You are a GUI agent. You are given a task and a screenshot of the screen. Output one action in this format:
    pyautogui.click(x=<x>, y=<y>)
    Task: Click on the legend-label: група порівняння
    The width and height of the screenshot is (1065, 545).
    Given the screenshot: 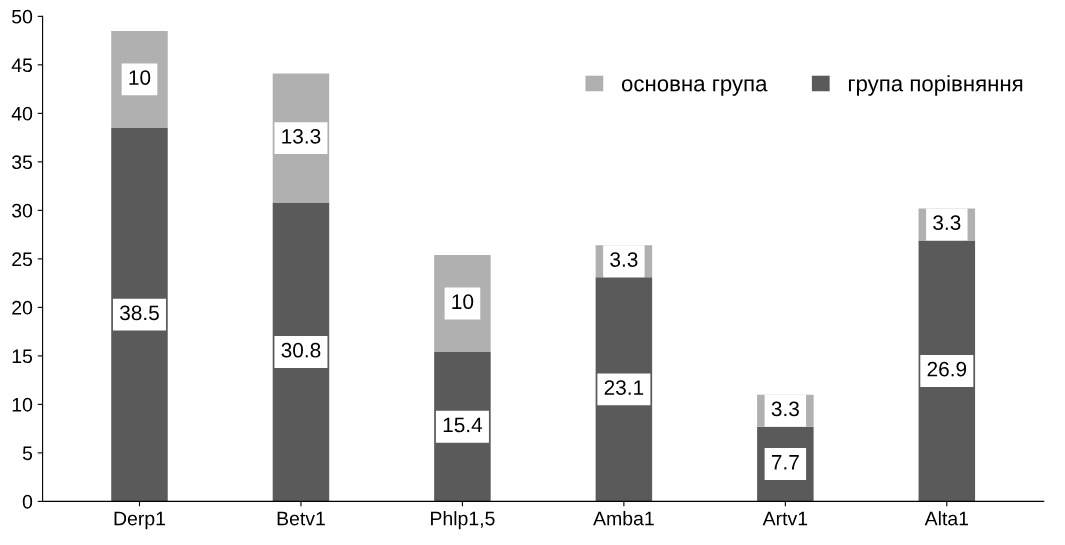 What is the action you would take?
    pyautogui.click(x=935, y=85)
    